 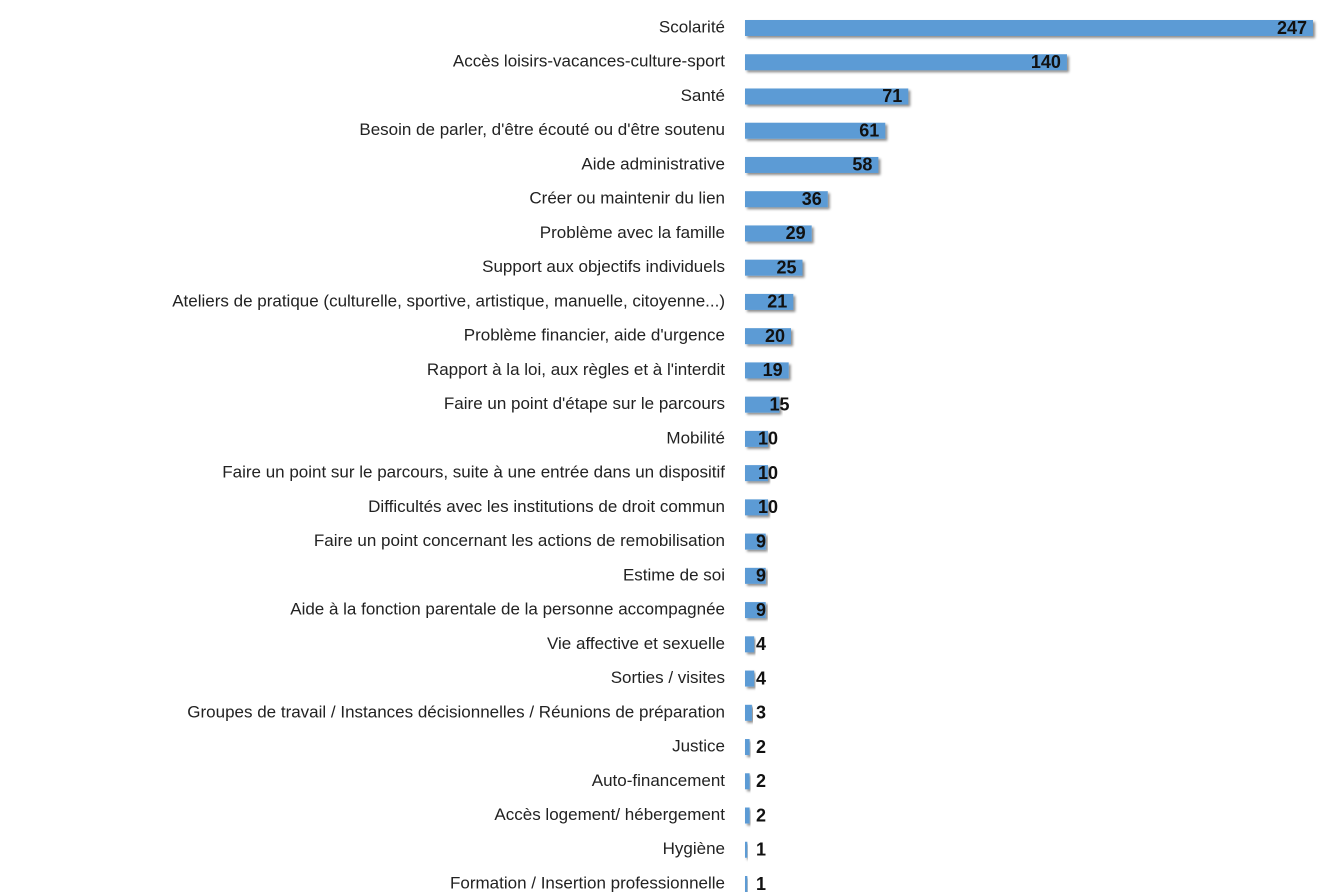 I want to click on category-label: Justice, so click(x=698, y=746).